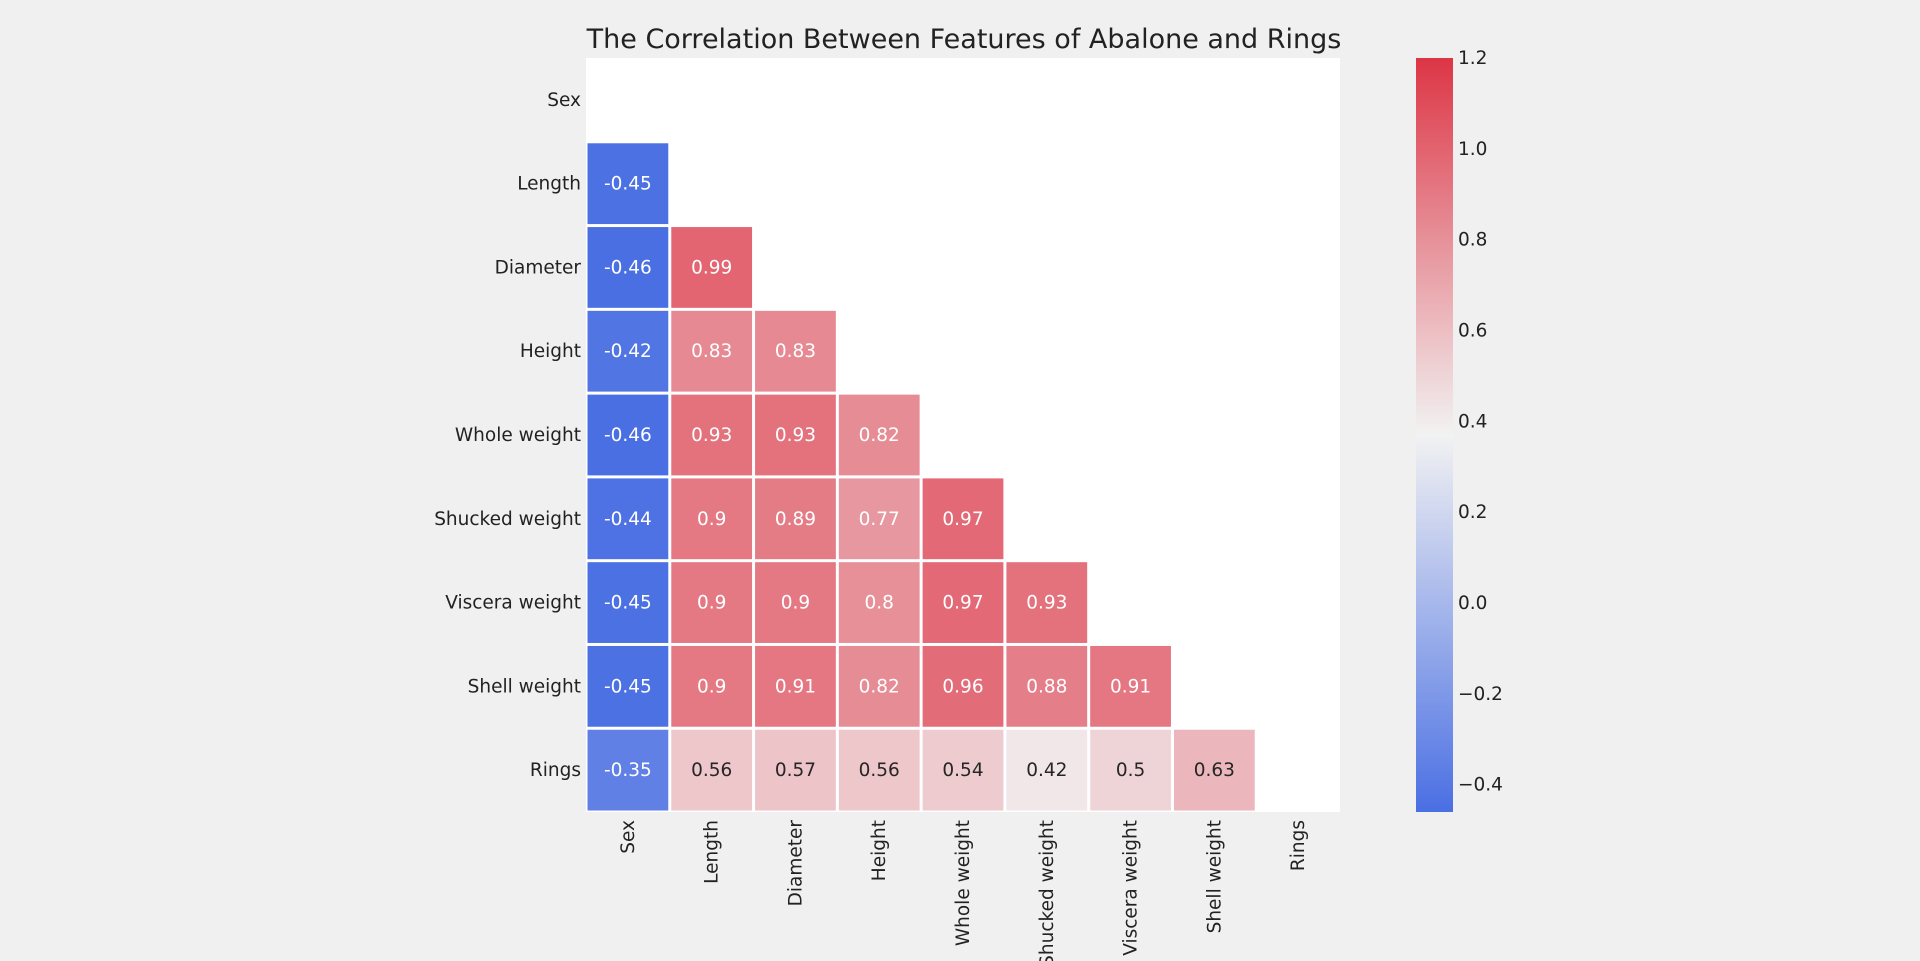 The image size is (1920, 961). Describe the element at coordinates (1480, 694) in the screenshot. I see `colorbar-tick-label: −0.2` at that location.